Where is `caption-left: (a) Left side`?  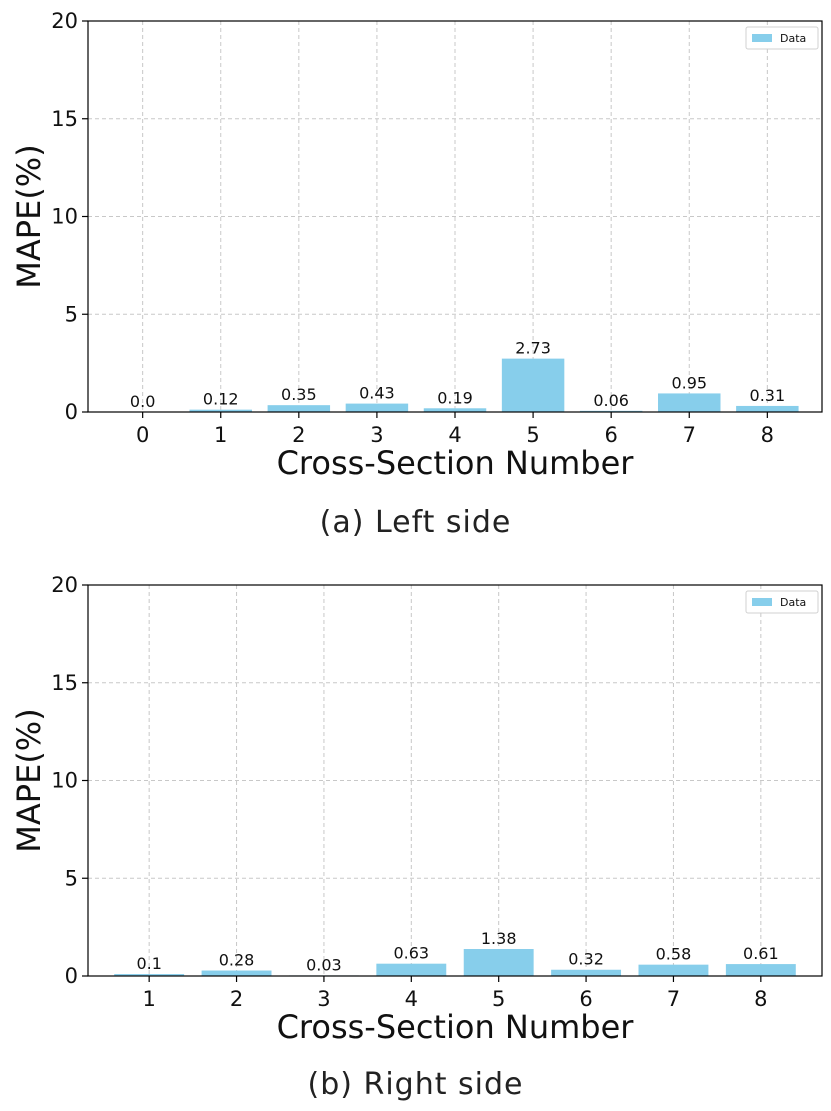 caption-left: (a) Left side is located at coordinates (415, 522).